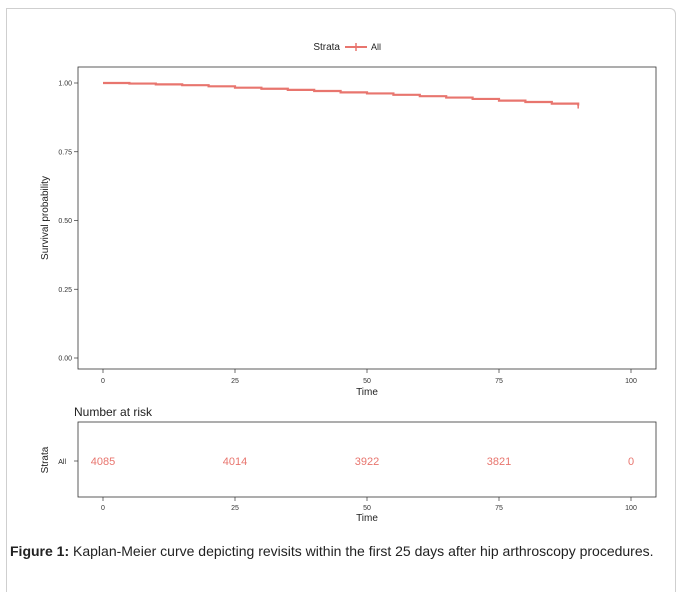 The height and width of the screenshot is (594, 679). Describe the element at coordinates (369, 377) in the screenshot. I see `x-axis: 0 25 50 75 100` at that location.